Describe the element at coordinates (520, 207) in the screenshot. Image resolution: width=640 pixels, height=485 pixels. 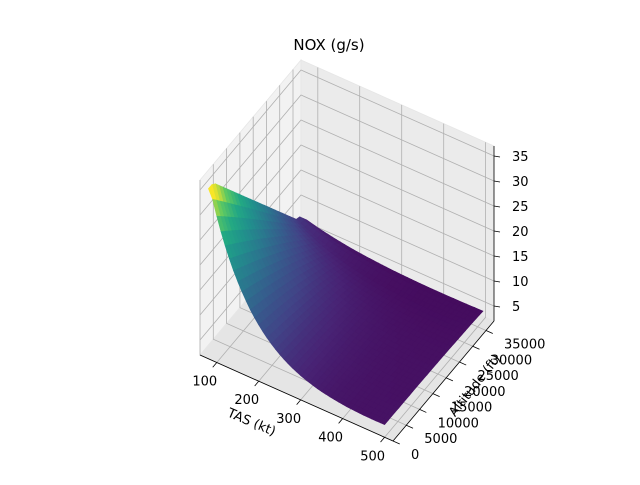
I see `z-tick-label: 25` at that location.